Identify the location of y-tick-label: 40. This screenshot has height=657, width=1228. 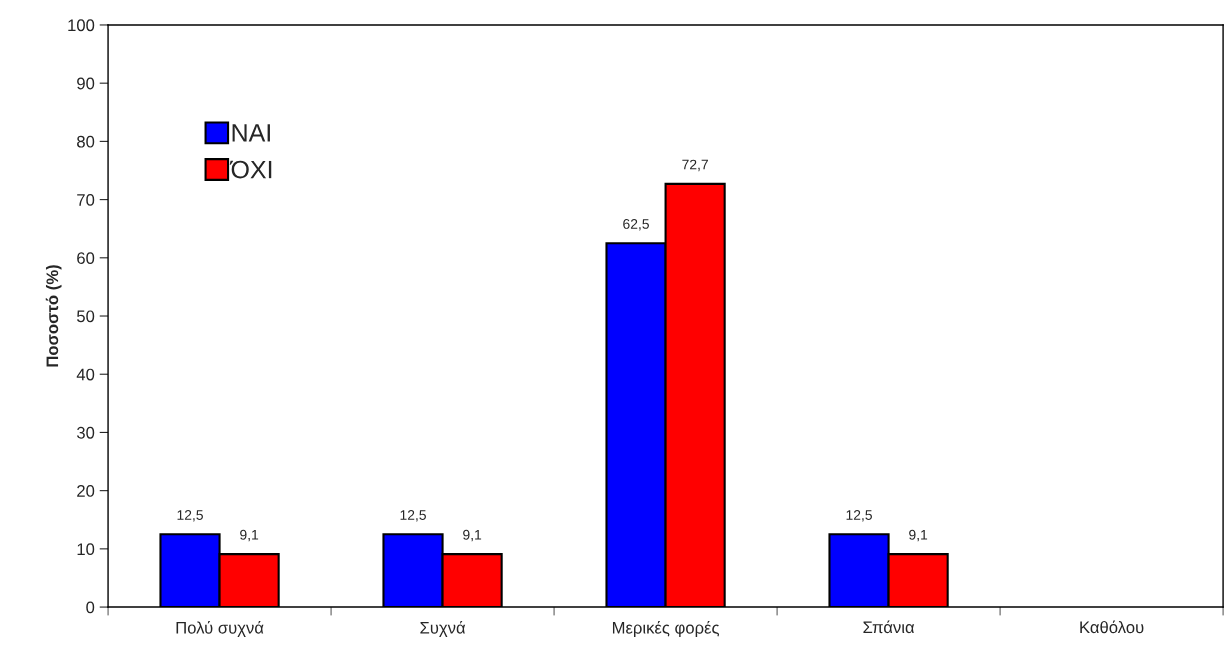
(85, 374).